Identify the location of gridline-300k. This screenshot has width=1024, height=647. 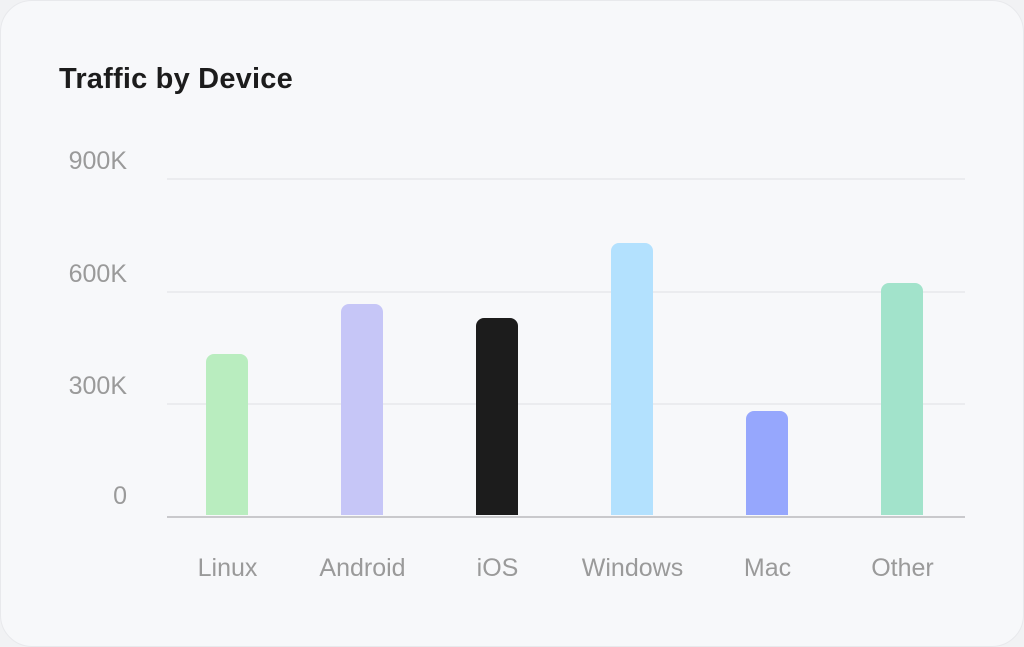
(566, 404).